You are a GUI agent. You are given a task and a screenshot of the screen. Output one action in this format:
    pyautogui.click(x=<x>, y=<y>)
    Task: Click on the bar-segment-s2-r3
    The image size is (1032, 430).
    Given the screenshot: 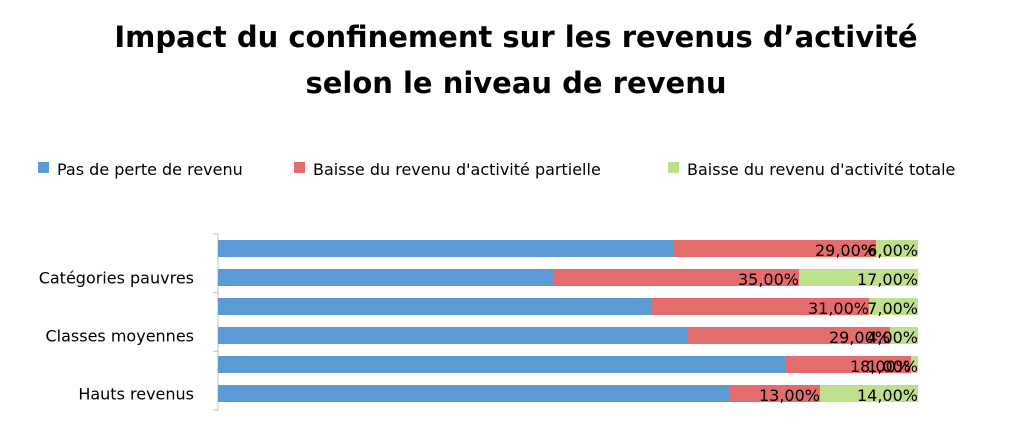 What is the action you would take?
    pyautogui.click(x=760, y=306)
    